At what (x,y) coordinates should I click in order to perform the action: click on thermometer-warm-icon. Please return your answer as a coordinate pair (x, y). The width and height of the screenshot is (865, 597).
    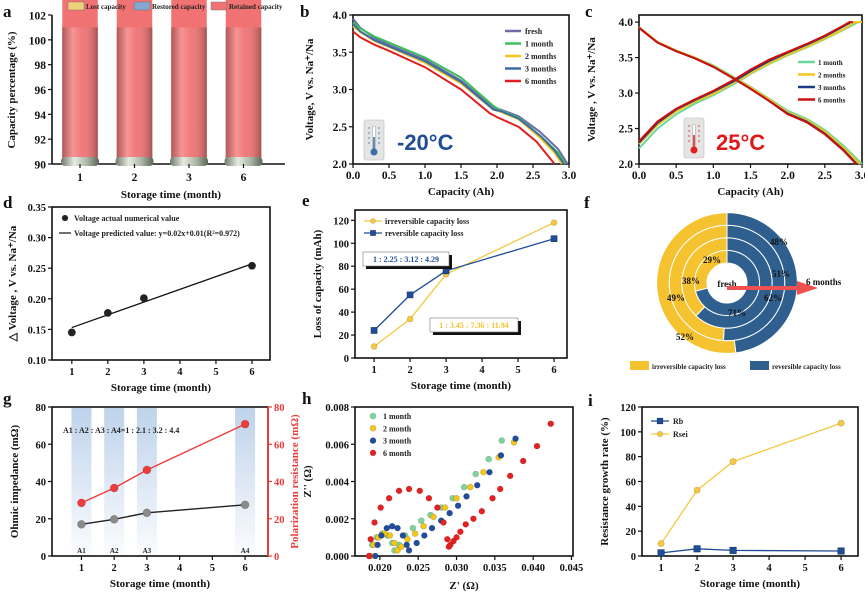
    Looking at the image, I should click on (694, 138).